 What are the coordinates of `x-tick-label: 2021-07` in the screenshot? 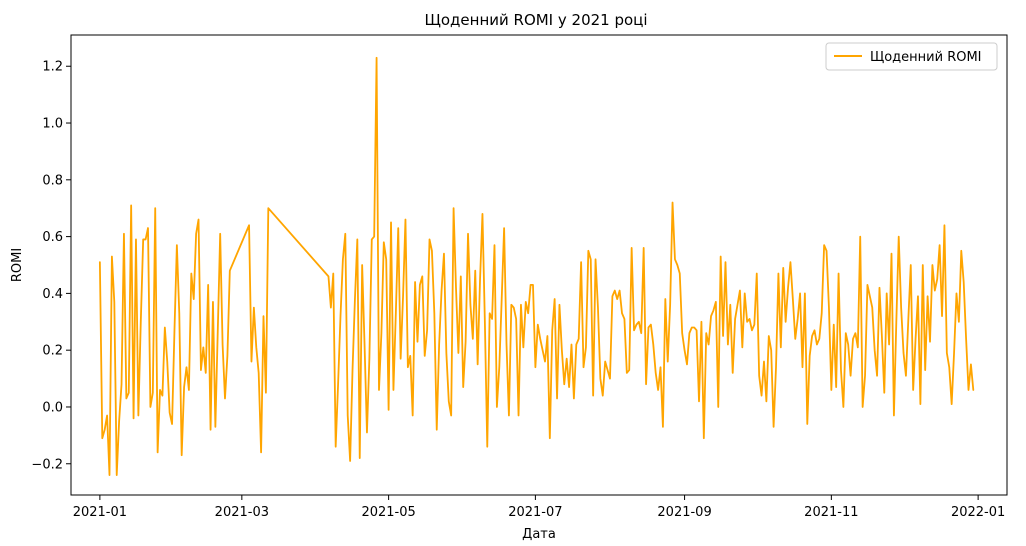 It's located at (535, 512).